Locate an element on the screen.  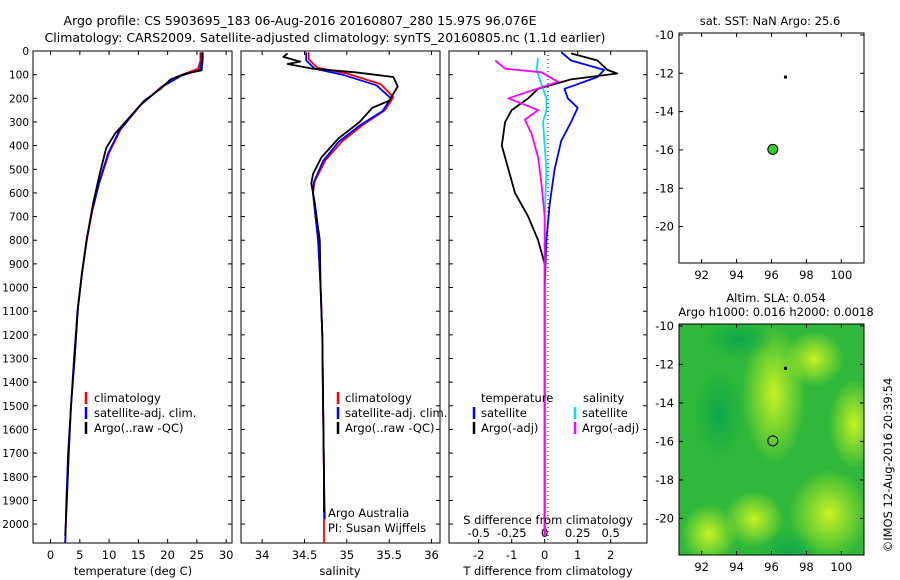
depth-tick-label: 1600 is located at coordinates (15, 430).